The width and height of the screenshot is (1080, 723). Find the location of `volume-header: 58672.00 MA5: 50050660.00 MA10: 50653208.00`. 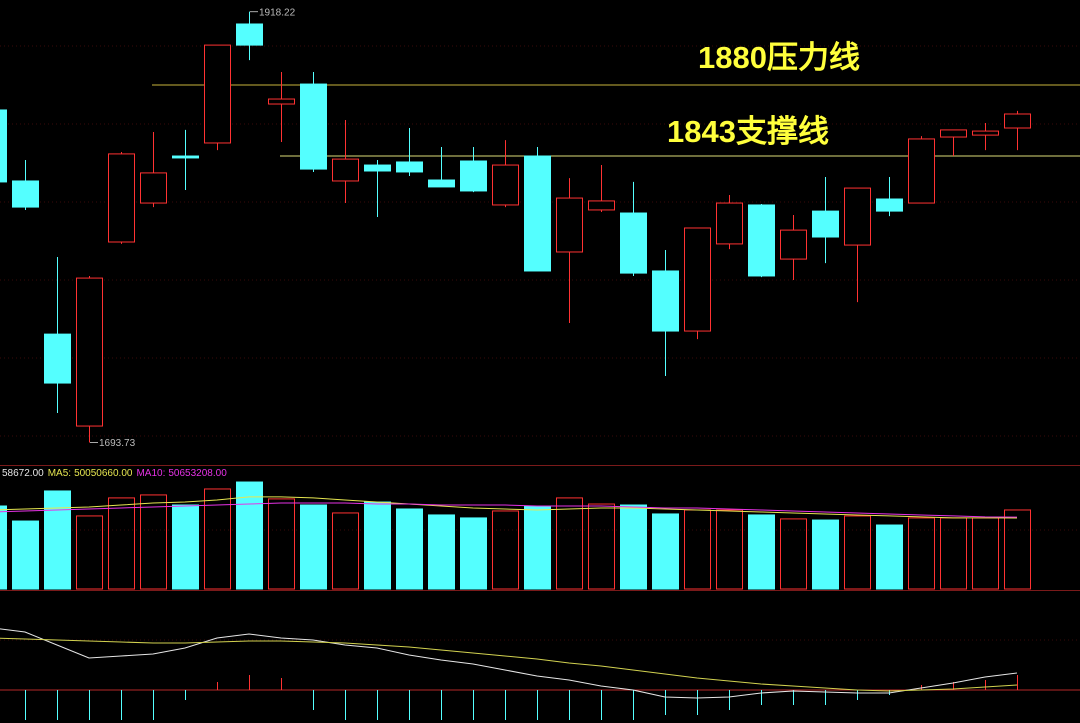

volume-header: 58672.00 MA5: 50050660.00 MA10: 50653208.00 is located at coordinates (114, 473).